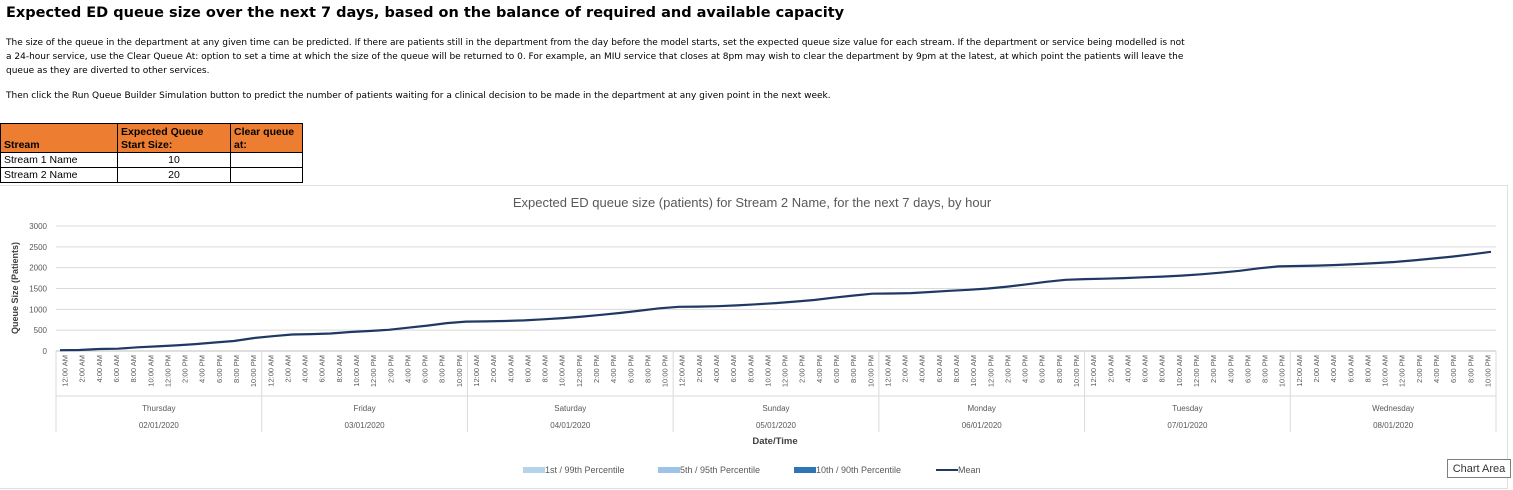  I want to click on x-day-label: Saturday, so click(570, 408).